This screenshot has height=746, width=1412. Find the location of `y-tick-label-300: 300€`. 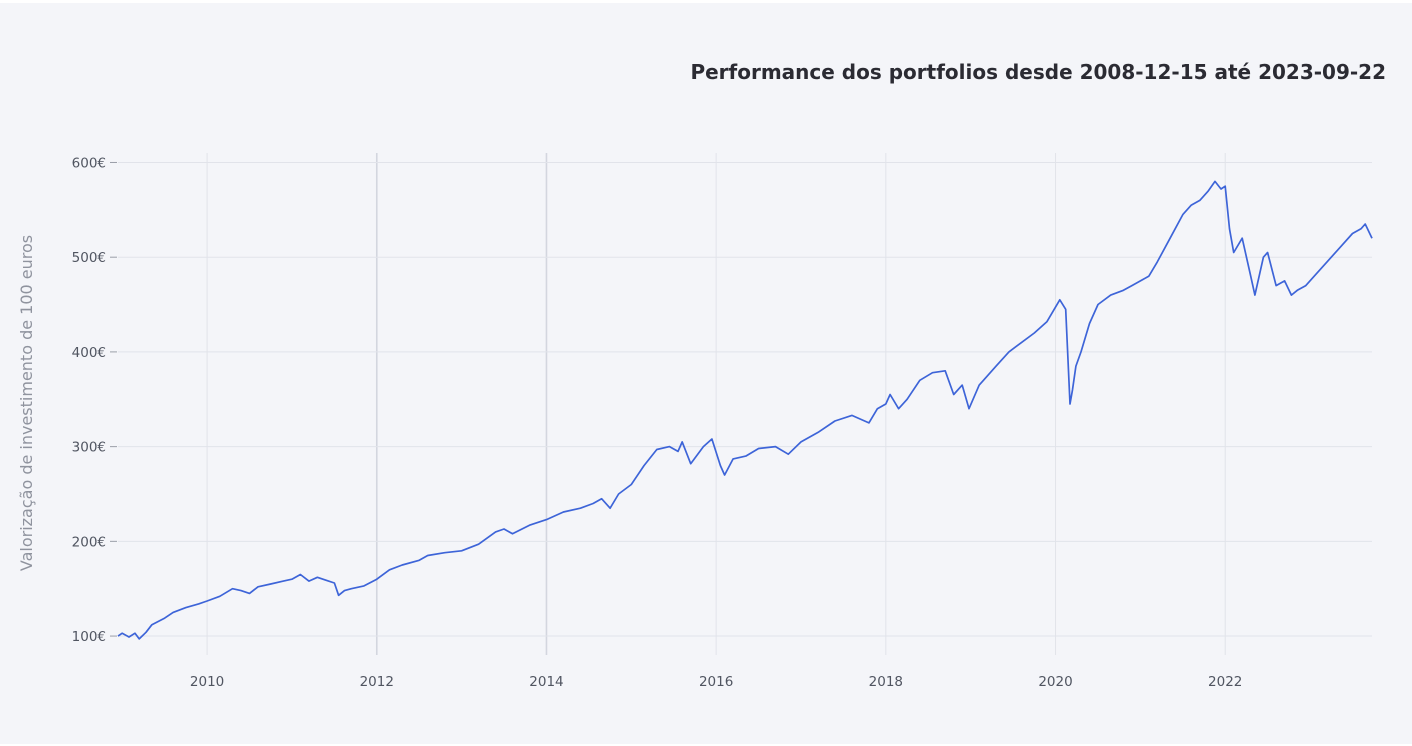

y-tick-label-300: 300€ is located at coordinates (89, 448).